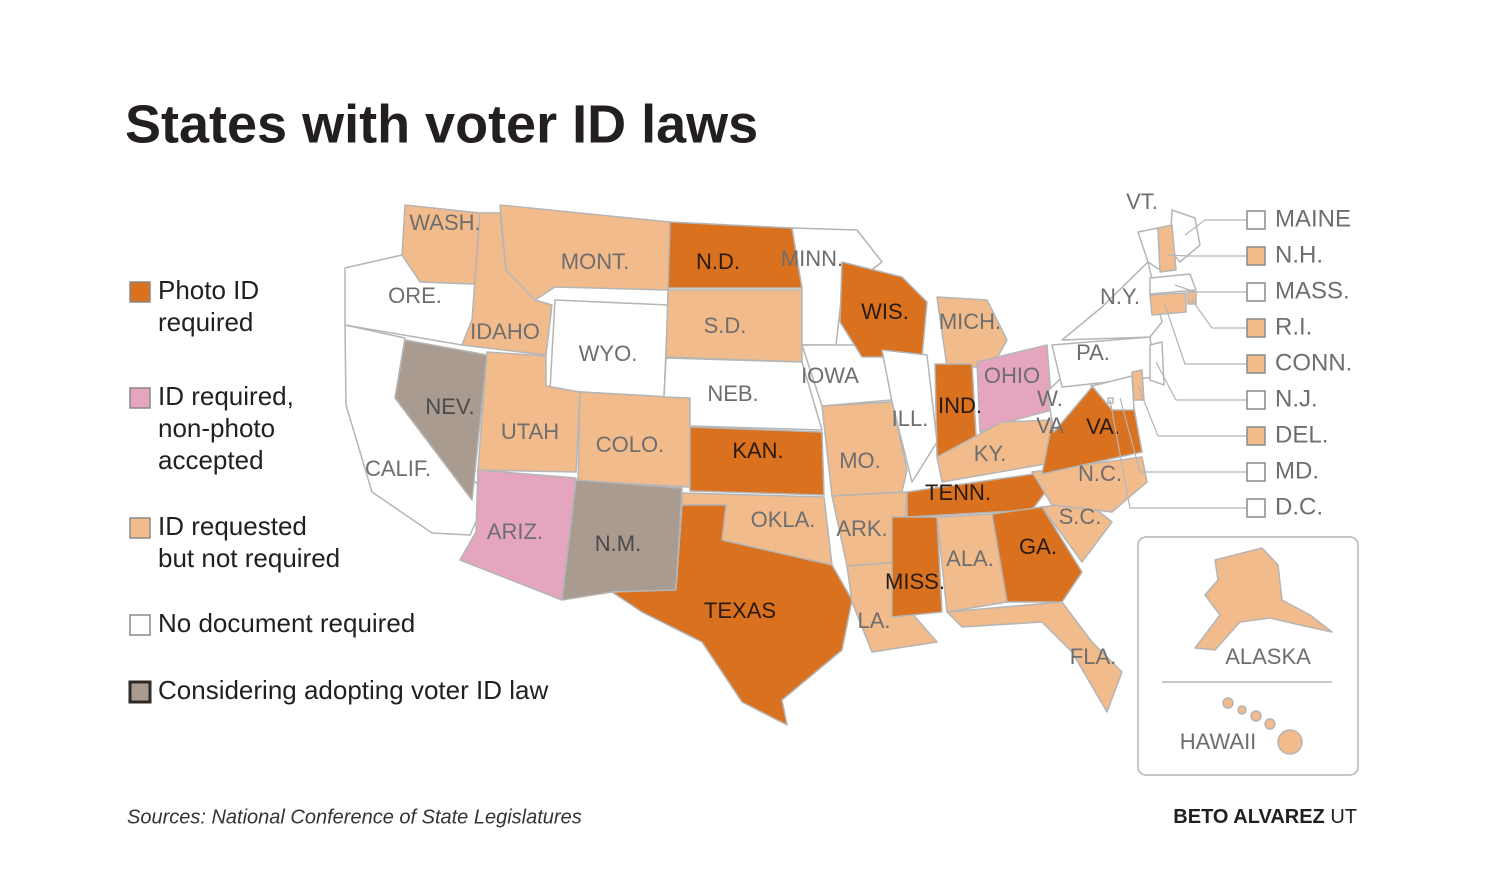  I want to click on legend-label: ID required,, so click(226, 396).